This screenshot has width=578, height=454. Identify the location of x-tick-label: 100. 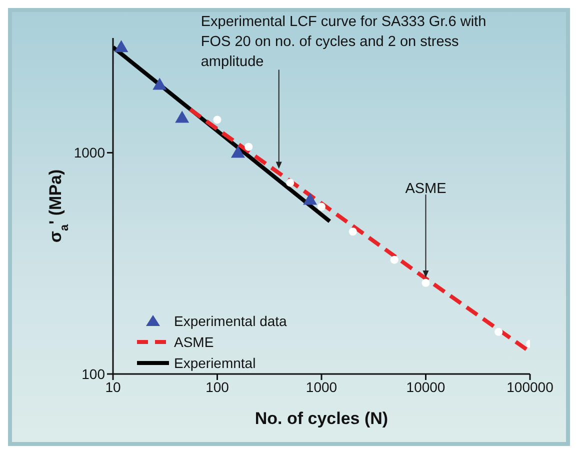
(218, 386).